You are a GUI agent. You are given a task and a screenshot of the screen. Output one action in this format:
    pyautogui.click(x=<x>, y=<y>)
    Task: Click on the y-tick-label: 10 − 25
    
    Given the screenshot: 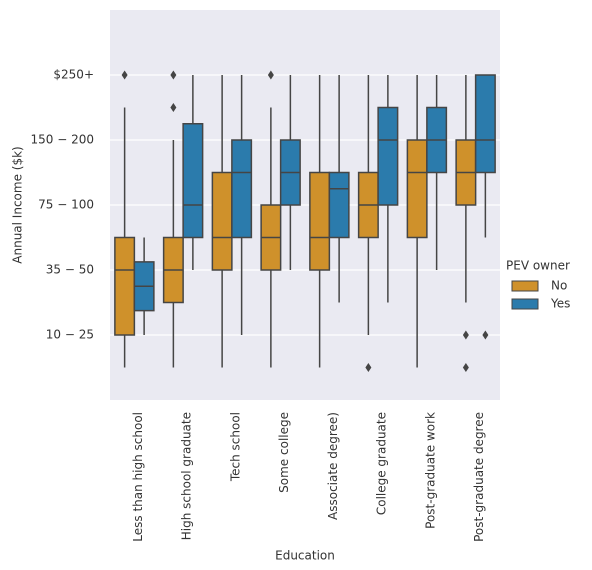 What is the action you would take?
    pyautogui.click(x=70, y=335)
    